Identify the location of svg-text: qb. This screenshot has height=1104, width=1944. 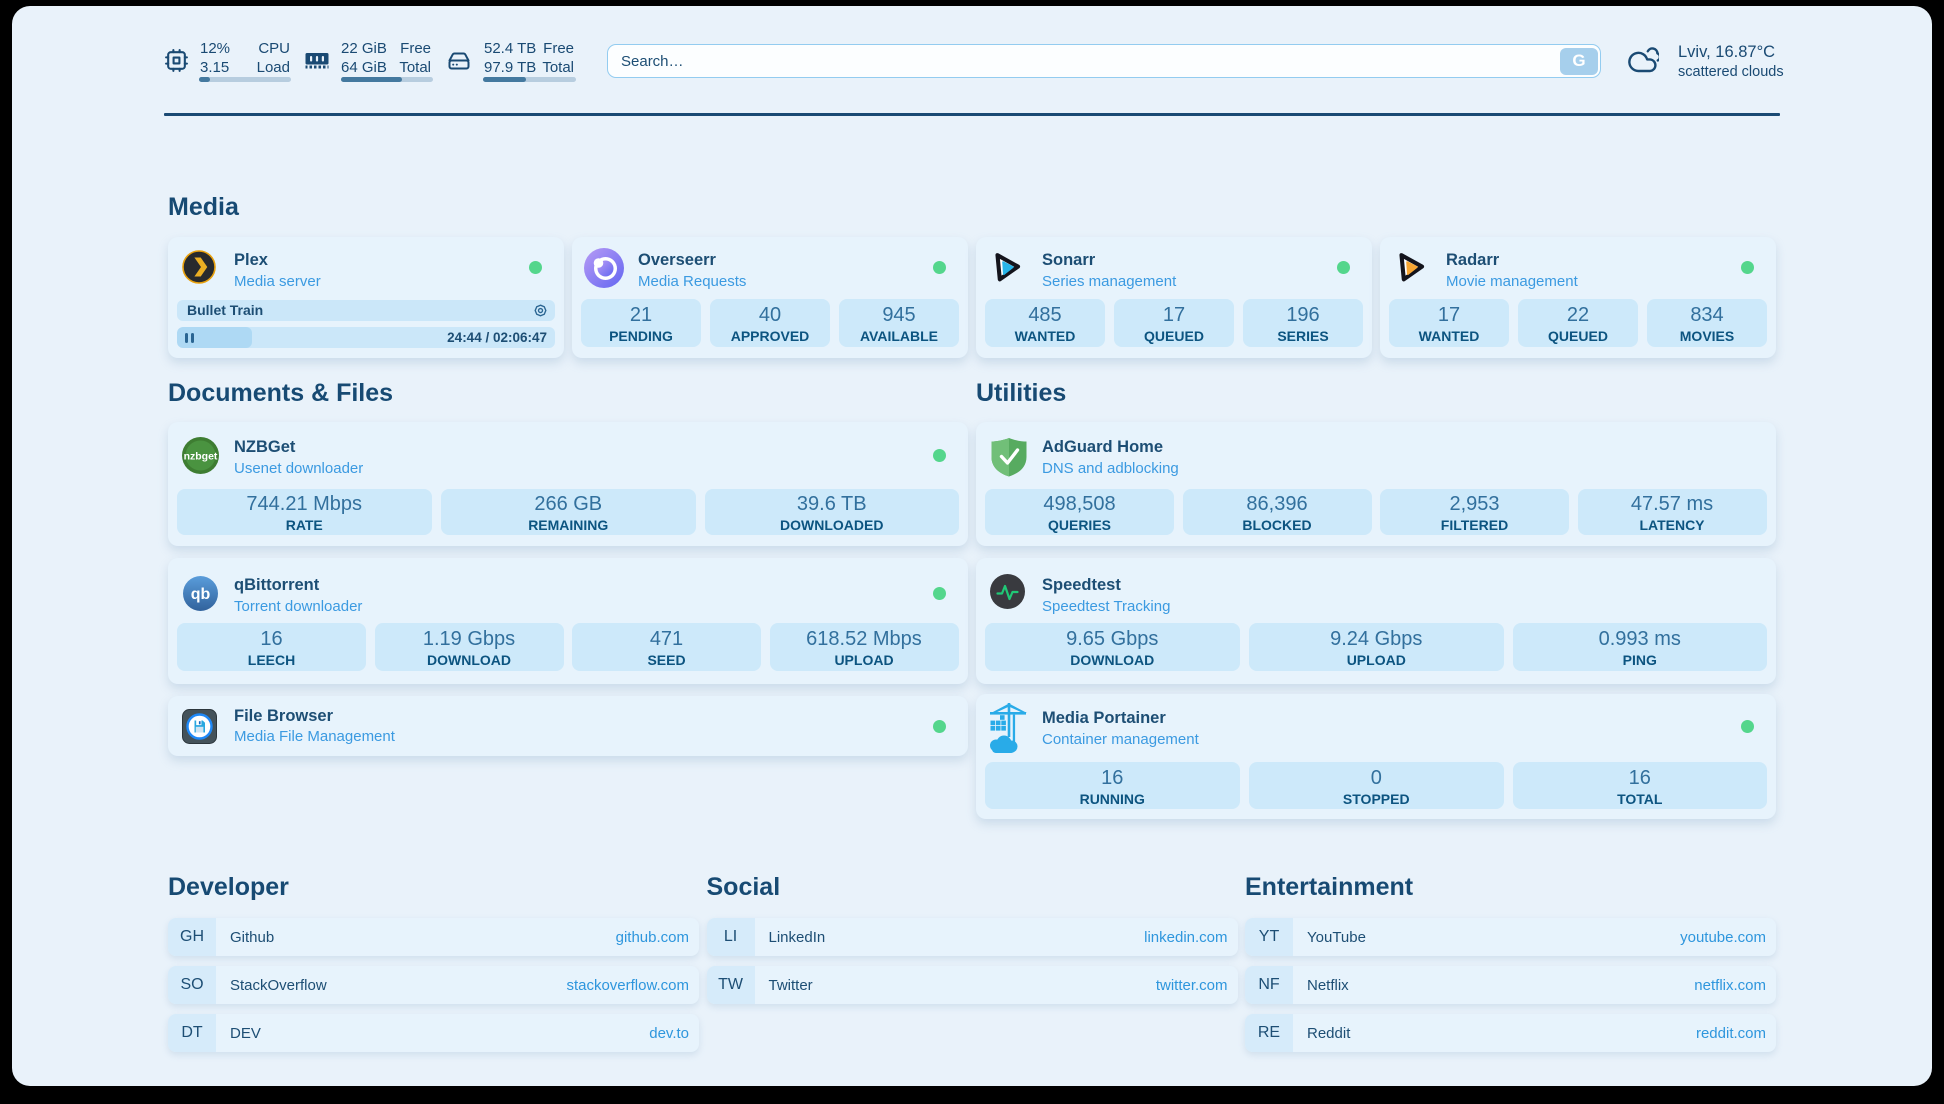
(201, 594).